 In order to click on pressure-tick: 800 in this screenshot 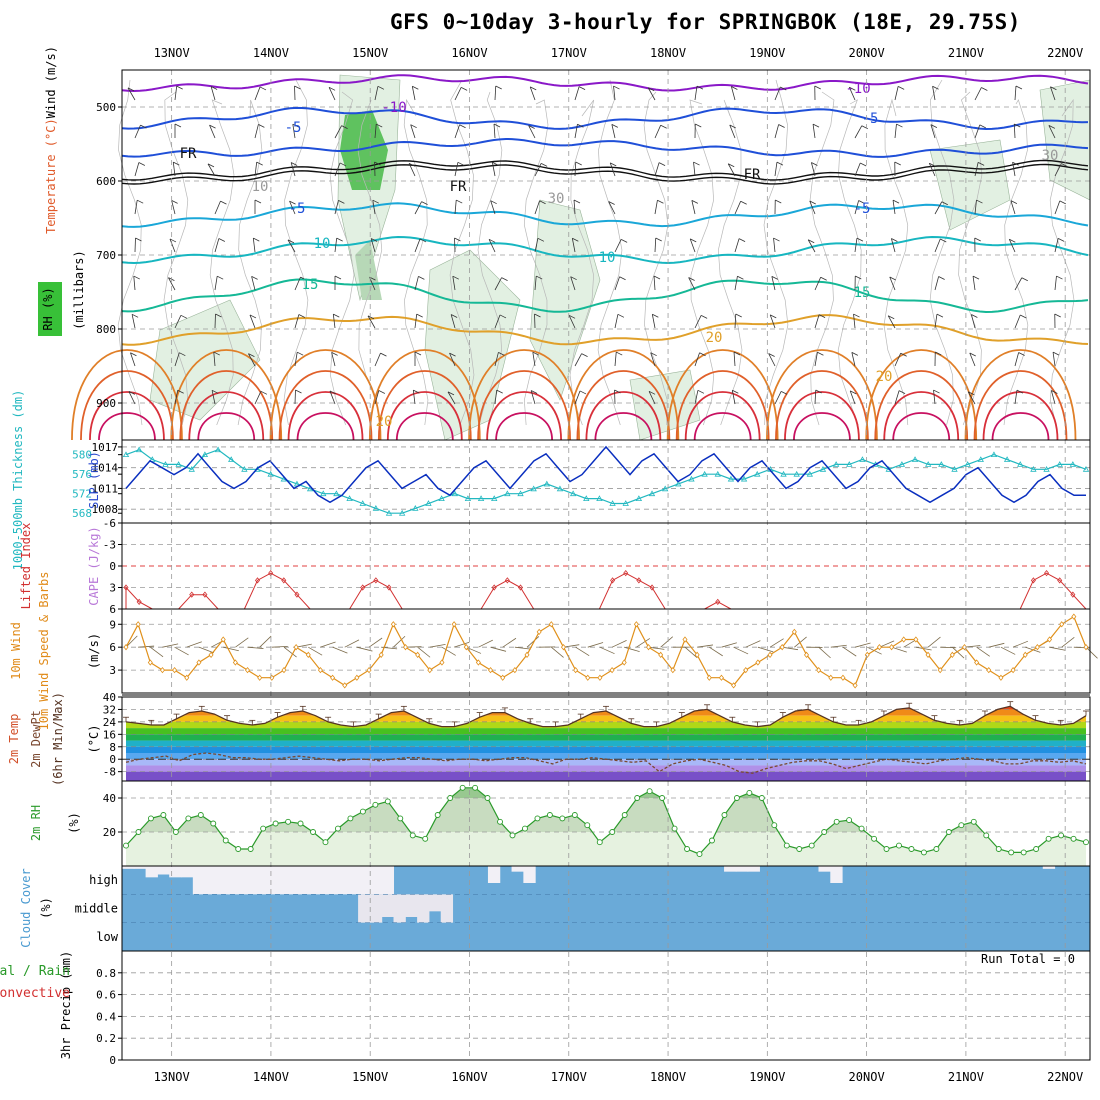, I will do `click(106, 329)`.